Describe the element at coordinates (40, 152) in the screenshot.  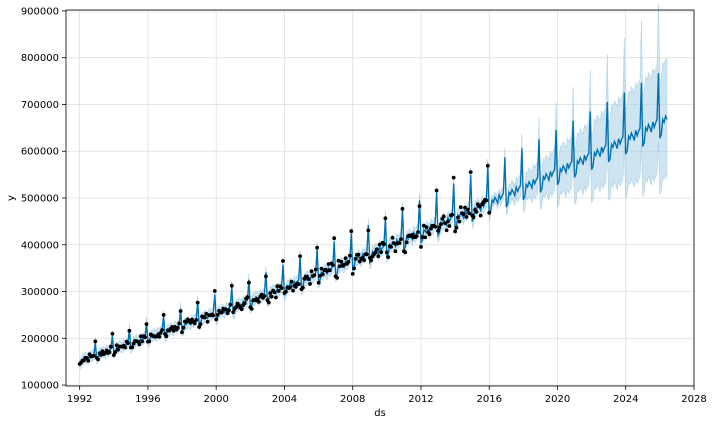
I see `y-tick-label: 600000` at that location.